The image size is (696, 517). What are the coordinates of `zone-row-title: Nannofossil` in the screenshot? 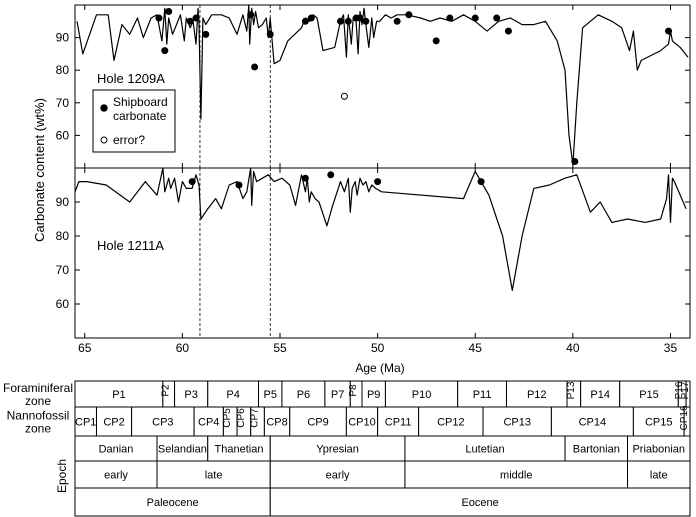 It's located at (38, 416).